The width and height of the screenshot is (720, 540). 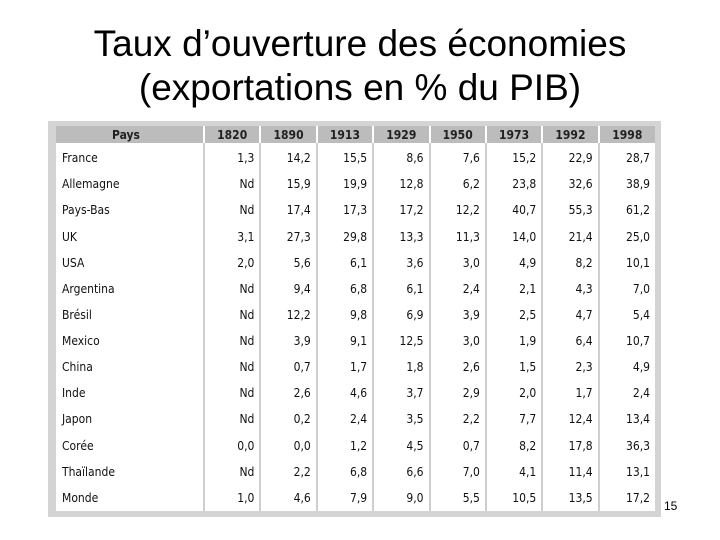 I want to click on value-cell: 8,2, so click(x=513, y=445).